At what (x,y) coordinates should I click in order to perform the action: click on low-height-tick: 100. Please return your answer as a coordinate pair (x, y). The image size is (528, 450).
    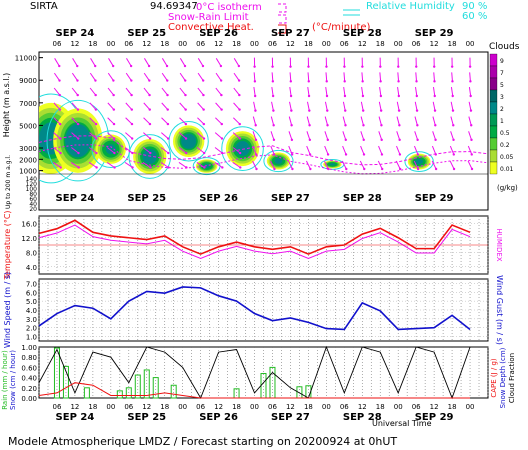
    Looking at the image, I should click on (32, 189).